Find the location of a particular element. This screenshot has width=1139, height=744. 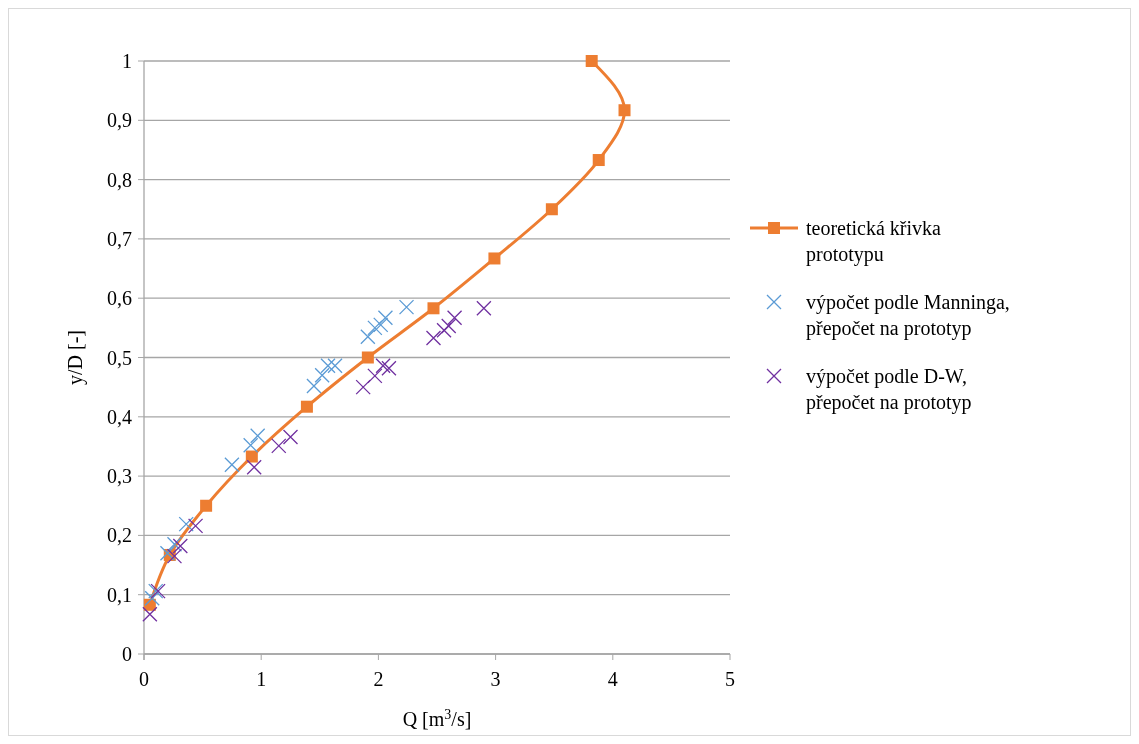

legend-label: výpočet podle Manninga, přepočet na prototyp is located at coordinates (908, 315).